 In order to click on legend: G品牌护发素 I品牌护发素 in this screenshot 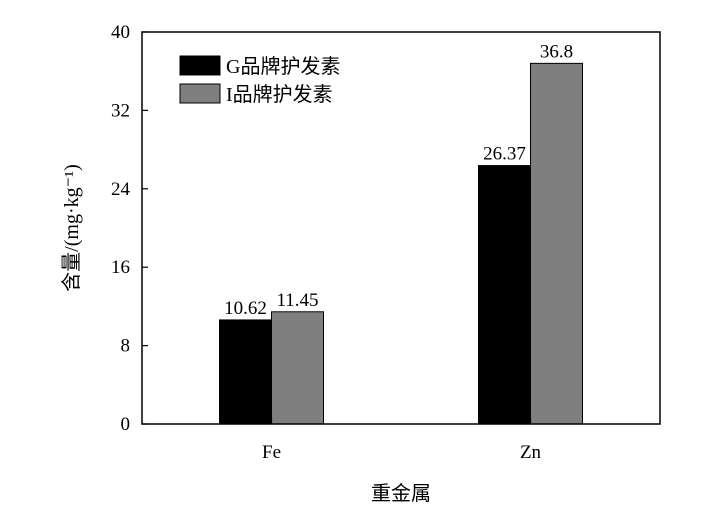, I will do `click(259, 80)`.